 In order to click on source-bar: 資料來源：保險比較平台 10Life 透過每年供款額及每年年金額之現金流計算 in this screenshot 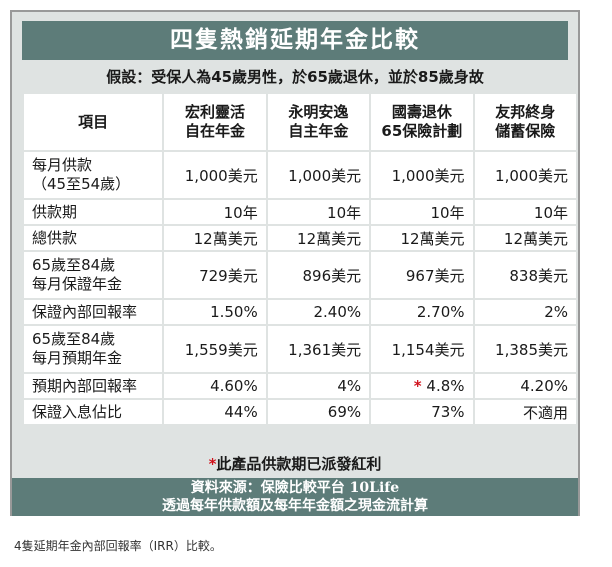, I will do `click(295, 497)`.